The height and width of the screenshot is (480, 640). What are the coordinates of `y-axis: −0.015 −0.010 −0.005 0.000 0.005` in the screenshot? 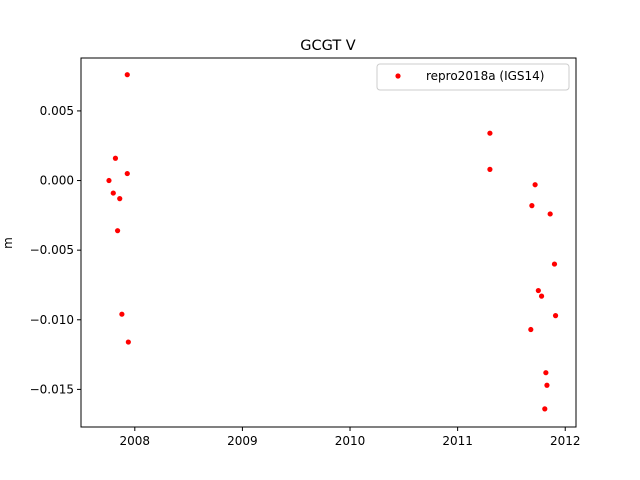 It's located at (55, 250).